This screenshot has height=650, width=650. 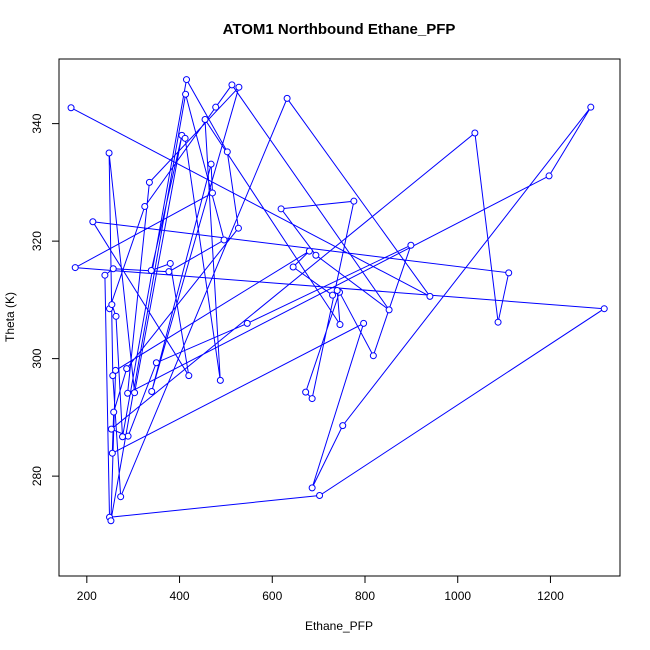 What do you see at coordinates (550, 596) in the screenshot?
I see `x-tick-label: 1200` at bounding box center [550, 596].